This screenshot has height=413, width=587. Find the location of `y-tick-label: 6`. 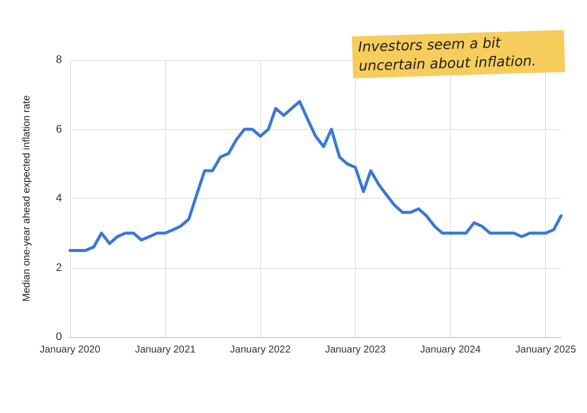

y-tick-label: 6 is located at coordinates (59, 129).